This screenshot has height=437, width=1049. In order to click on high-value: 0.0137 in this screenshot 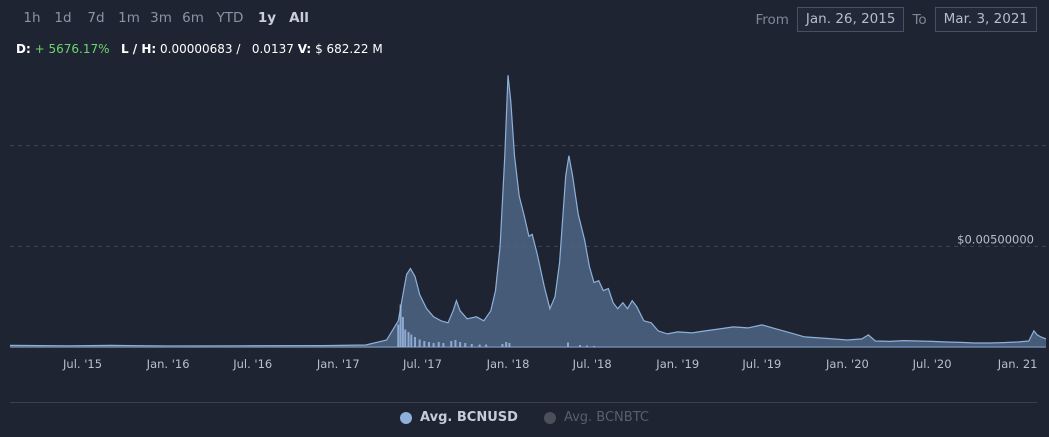, I will do `click(272, 49)`.